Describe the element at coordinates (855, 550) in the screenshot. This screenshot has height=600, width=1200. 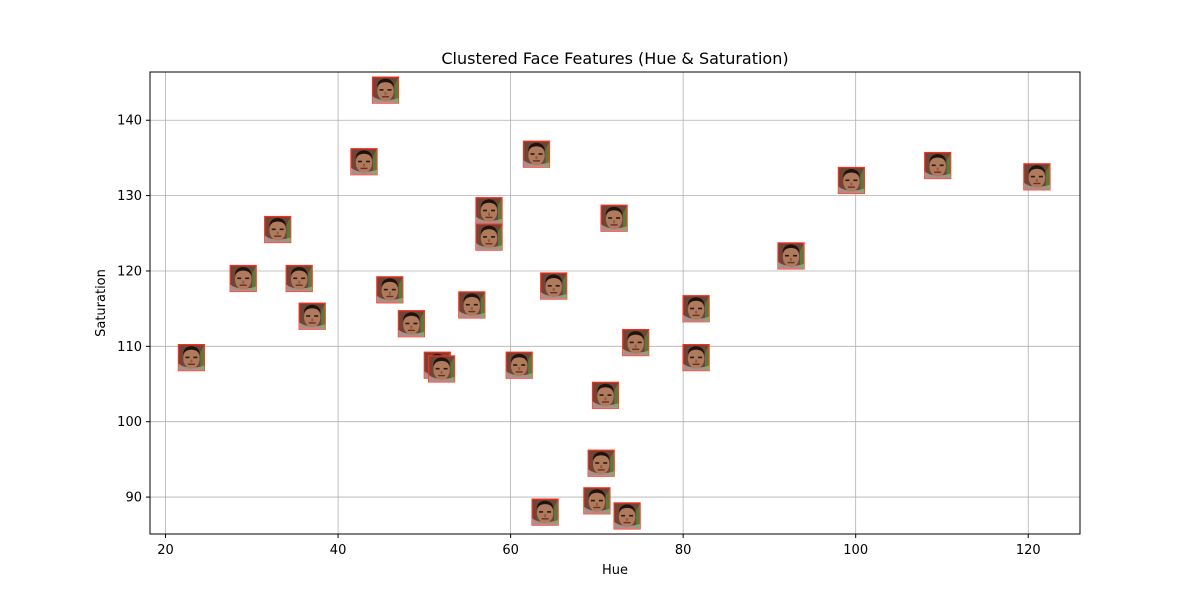
I see `x-tick-label: 100` at that location.